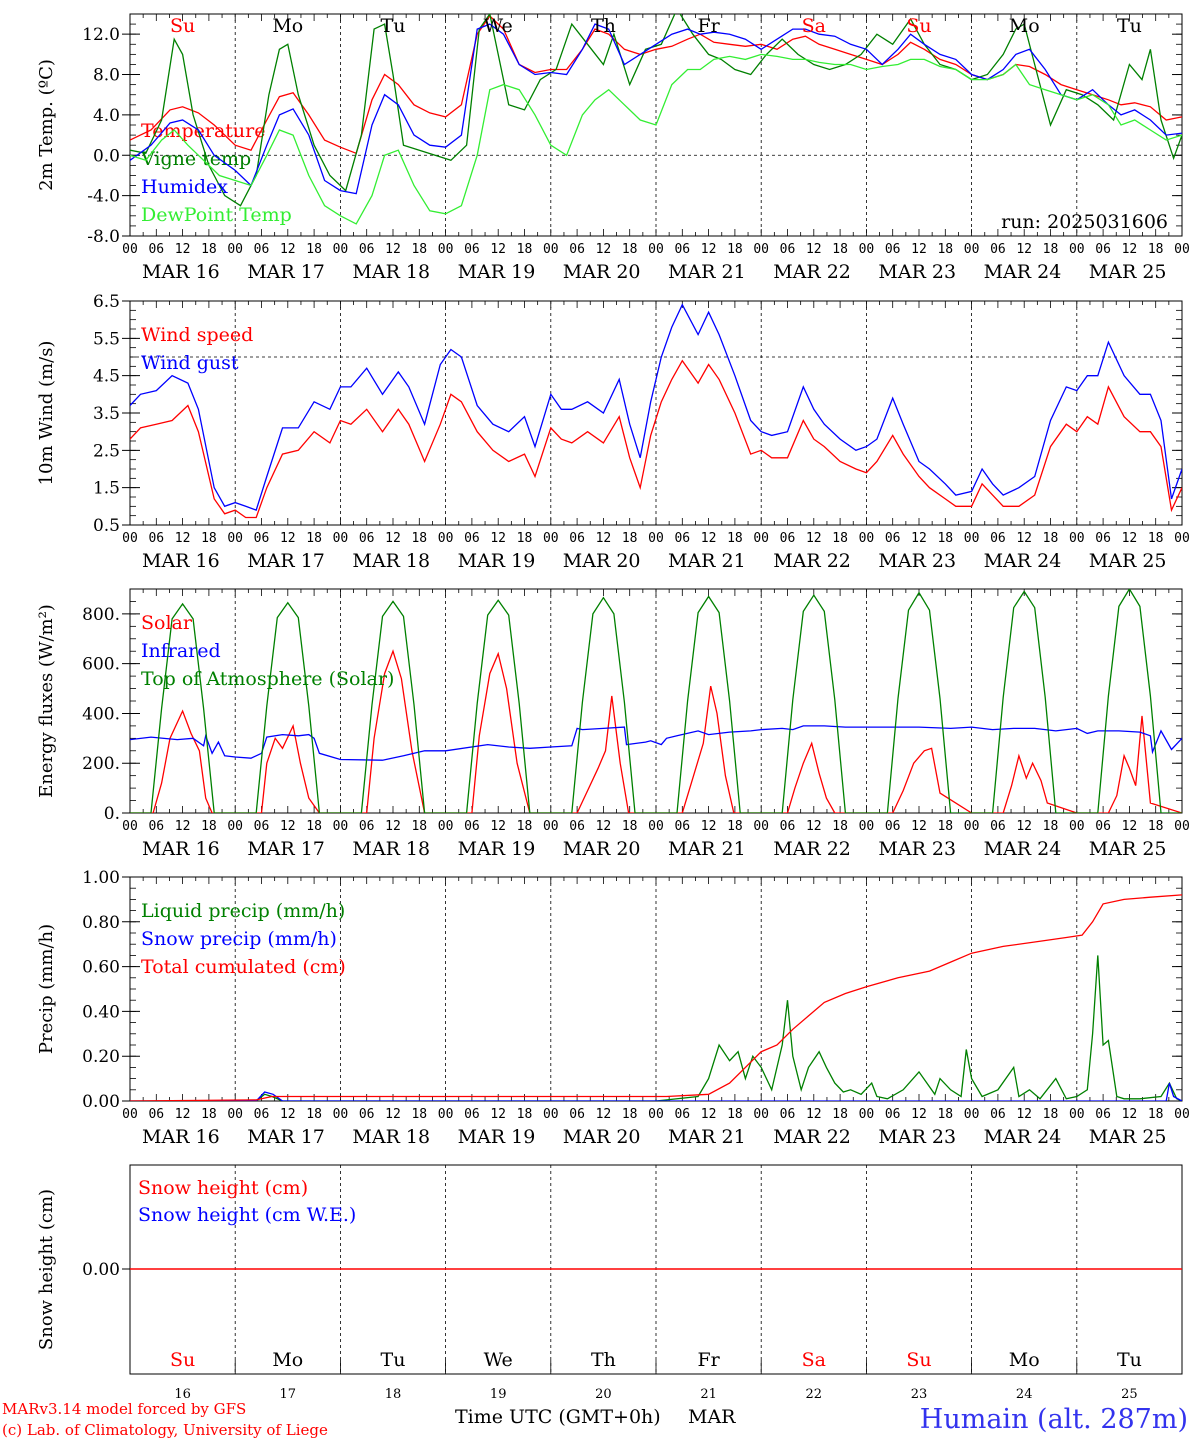 This screenshot has width=1194, height=1440. Describe the element at coordinates (106, 156) in the screenshot. I see `y-tick-label: 0.0` at that location.